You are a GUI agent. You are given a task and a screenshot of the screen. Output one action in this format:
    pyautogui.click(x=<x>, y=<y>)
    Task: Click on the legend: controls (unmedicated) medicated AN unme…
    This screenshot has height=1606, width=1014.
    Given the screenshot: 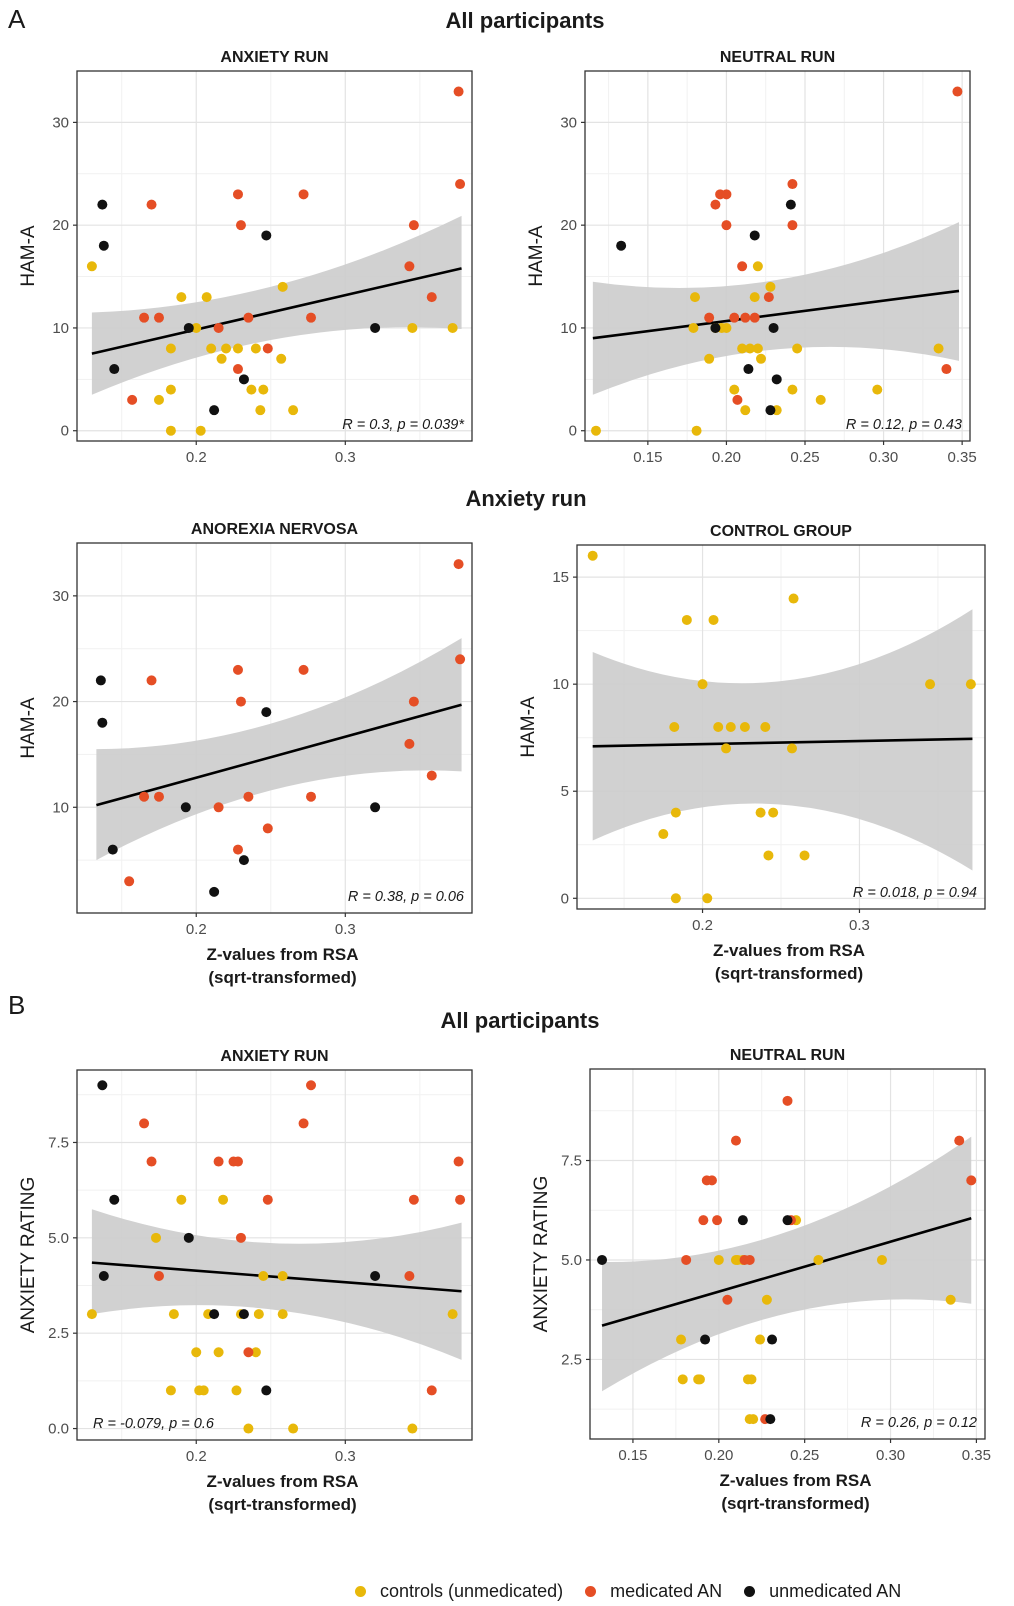 What is the action you would take?
    pyautogui.click(x=639, y=1591)
    